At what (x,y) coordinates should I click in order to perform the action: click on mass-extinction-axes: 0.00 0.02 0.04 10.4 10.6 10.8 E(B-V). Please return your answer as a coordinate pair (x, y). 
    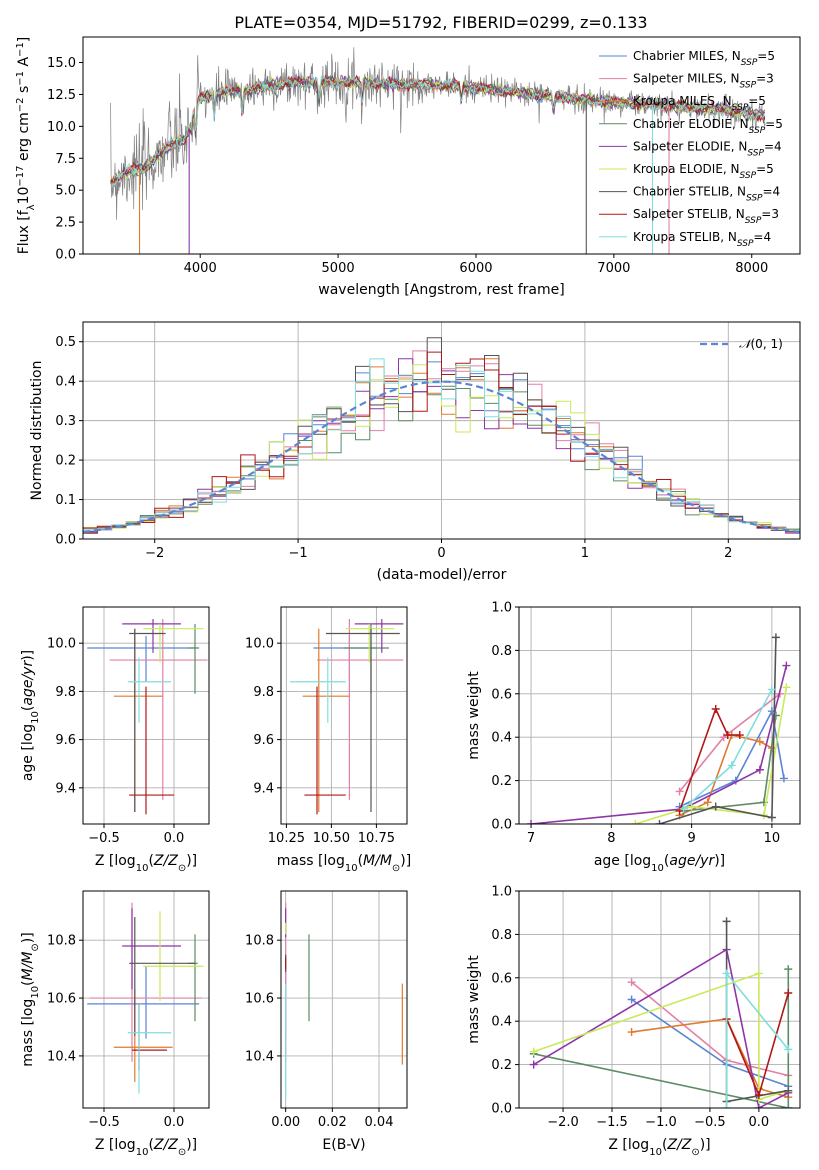
    Looking at the image, I should click on (326, 1022).